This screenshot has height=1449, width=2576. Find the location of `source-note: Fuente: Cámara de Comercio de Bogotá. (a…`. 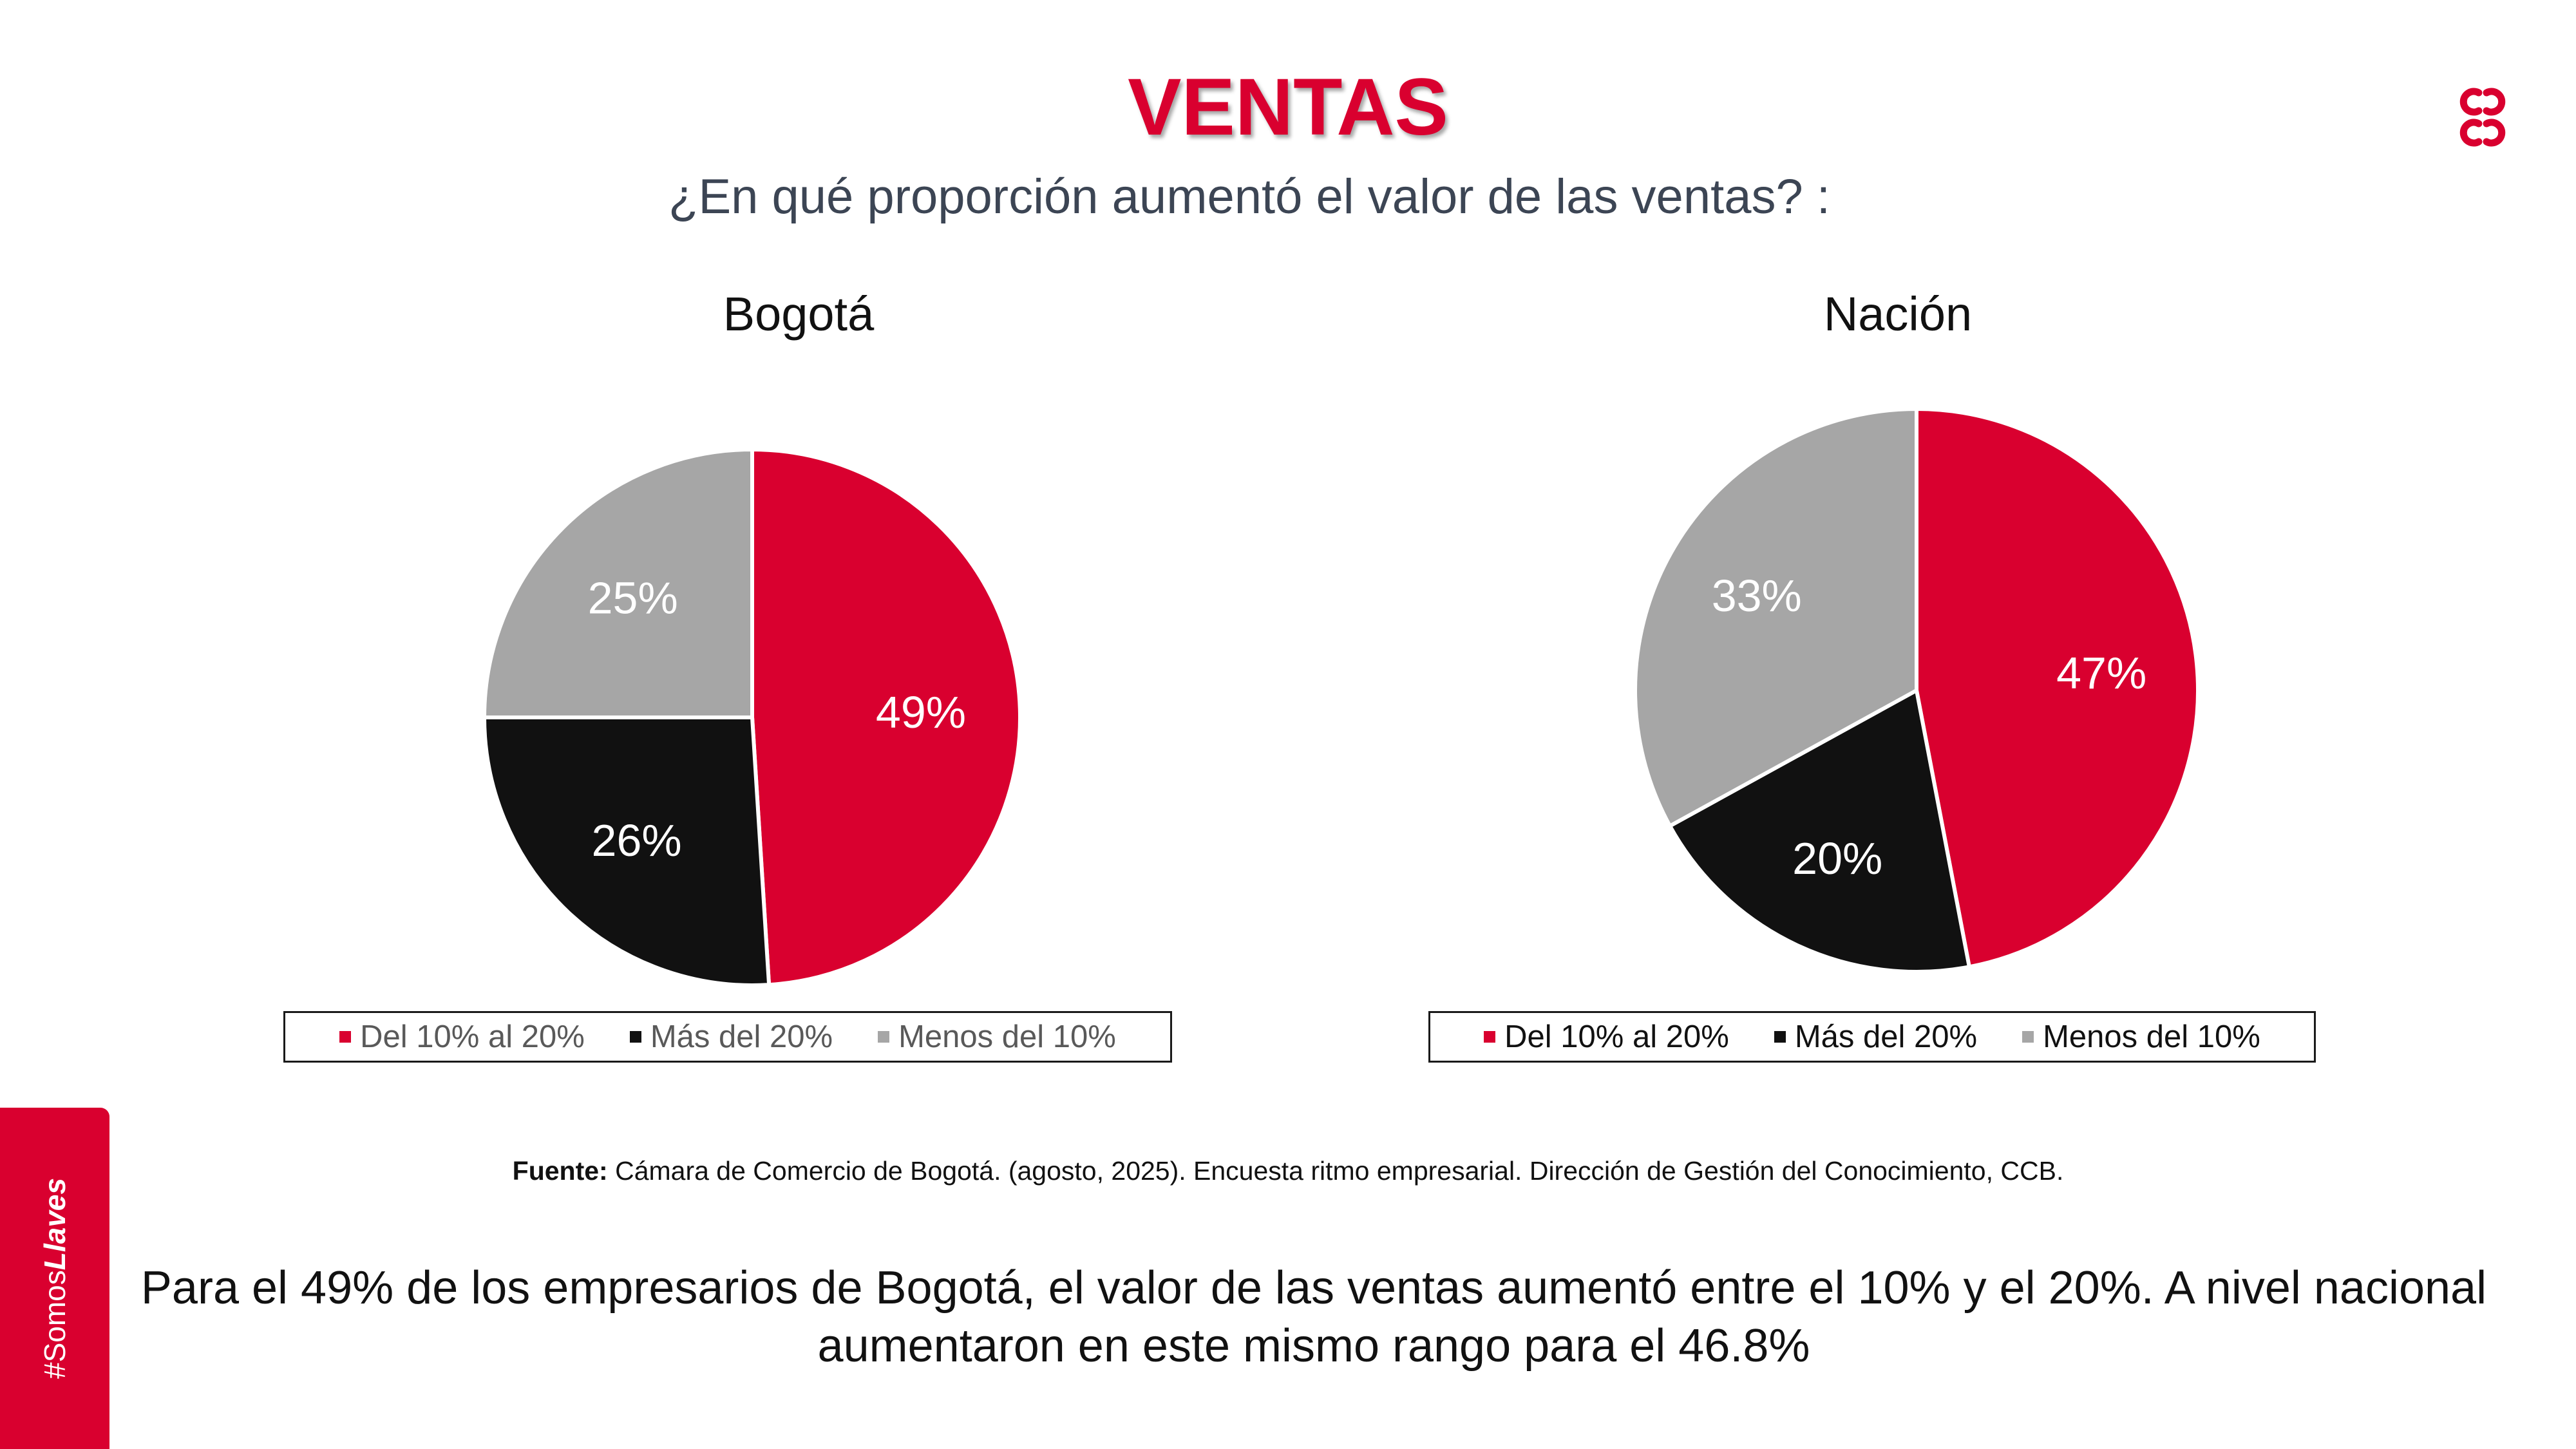

source-note: Fuente: Cámara de Comercio de Bogotá. (a… is located at coordinates (1288, 1171).